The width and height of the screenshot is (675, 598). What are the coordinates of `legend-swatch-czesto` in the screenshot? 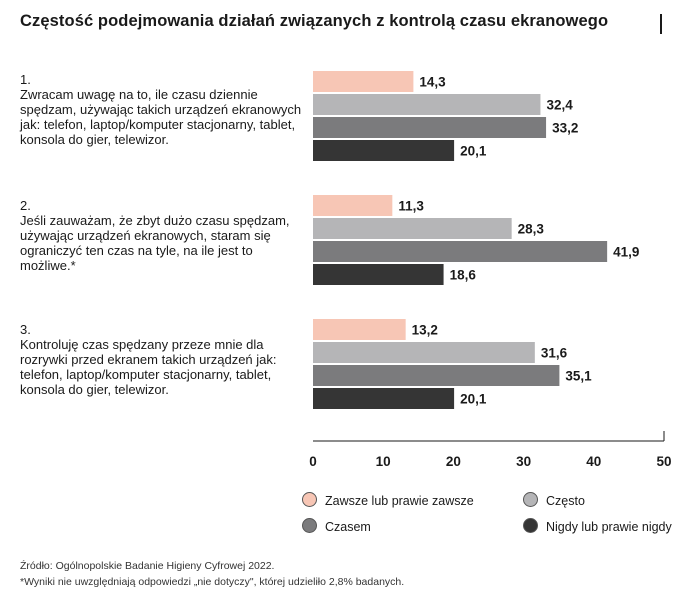 It's located at (530, 499).